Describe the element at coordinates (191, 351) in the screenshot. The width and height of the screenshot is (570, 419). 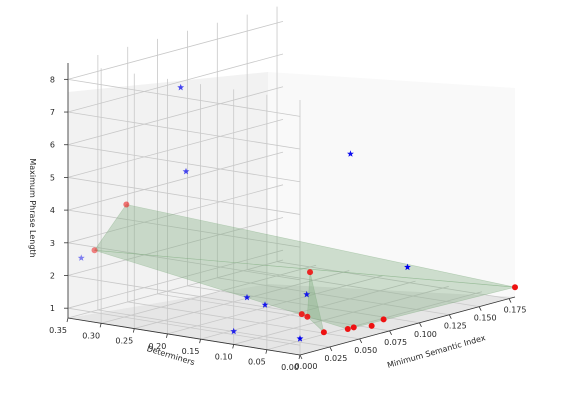
I see `y-tick-label: 0.15` at that location.